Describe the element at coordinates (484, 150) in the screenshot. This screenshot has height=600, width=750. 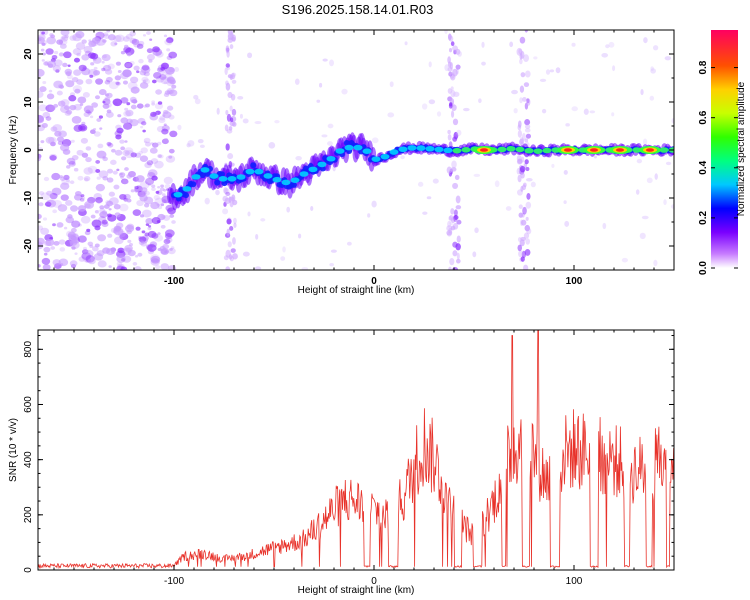
I see `ridge-peak-core` at that location.